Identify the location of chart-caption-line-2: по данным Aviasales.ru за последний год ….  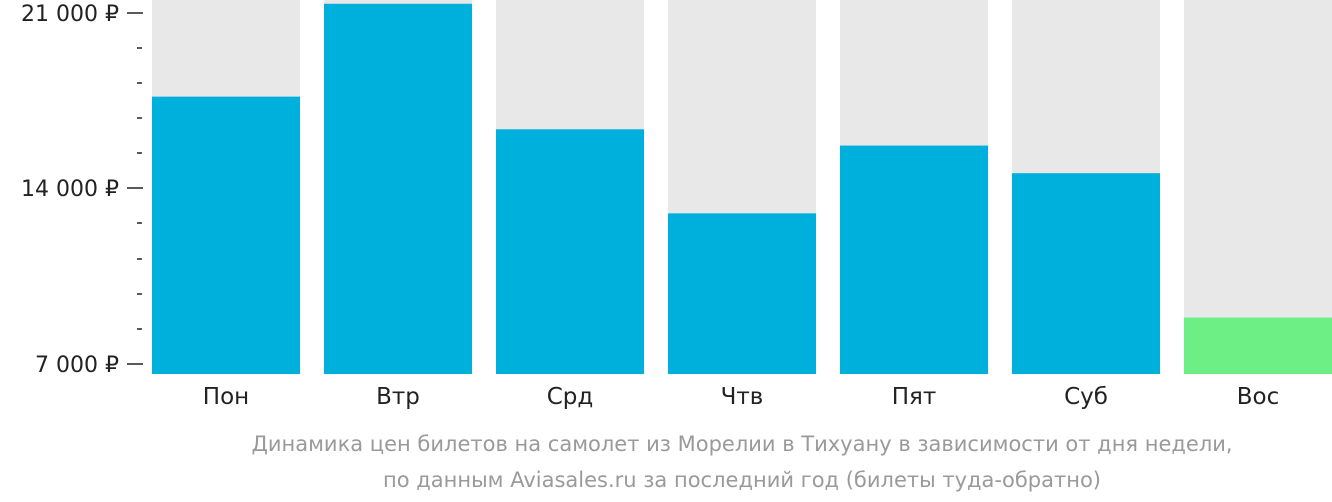
(742, 480).